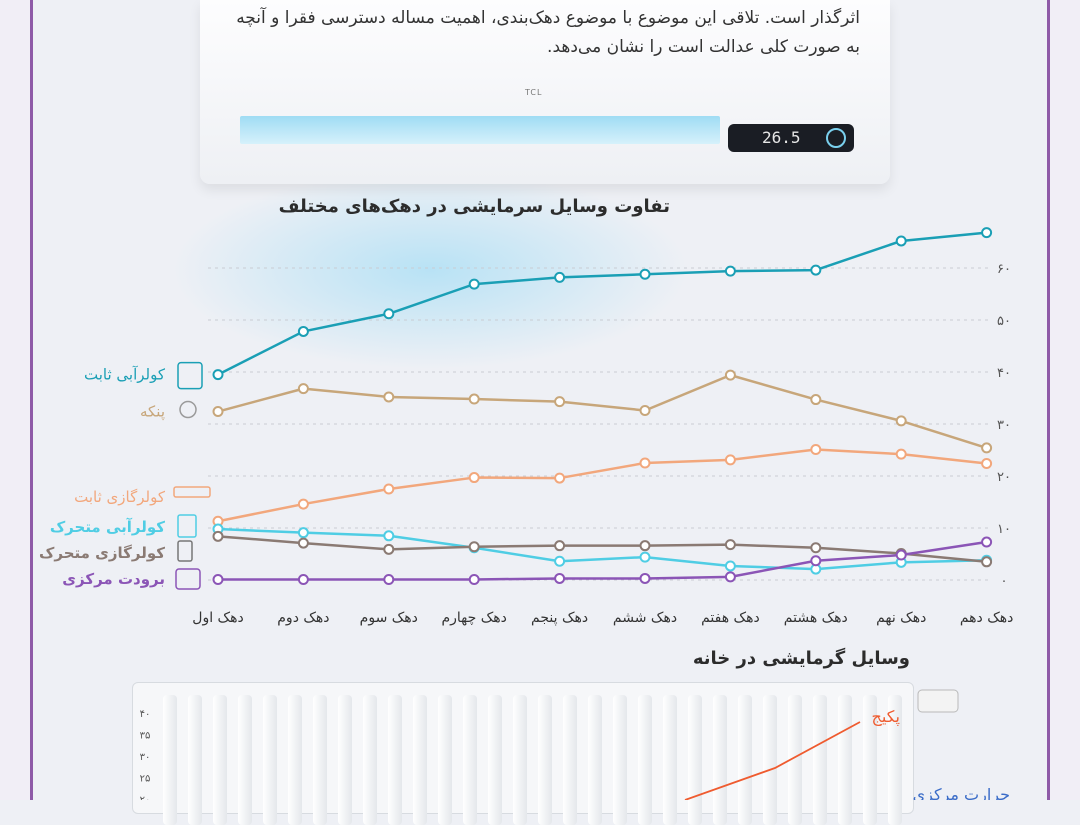 The image size is (1080, 825). I want to click on y-tick-label: ۱۰, so click(1004, 529).